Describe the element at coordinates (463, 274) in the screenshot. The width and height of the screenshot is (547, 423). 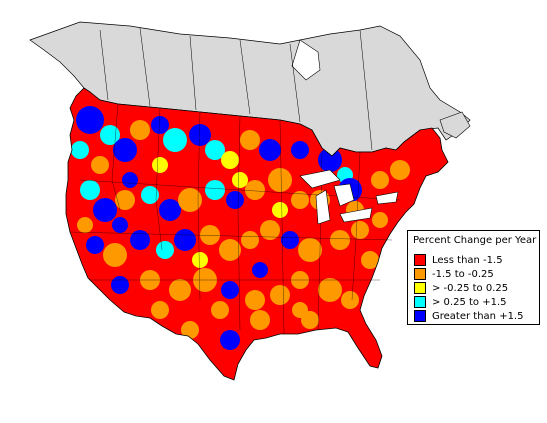
I see `legend-label: -1.5 to -0.25` at that location.